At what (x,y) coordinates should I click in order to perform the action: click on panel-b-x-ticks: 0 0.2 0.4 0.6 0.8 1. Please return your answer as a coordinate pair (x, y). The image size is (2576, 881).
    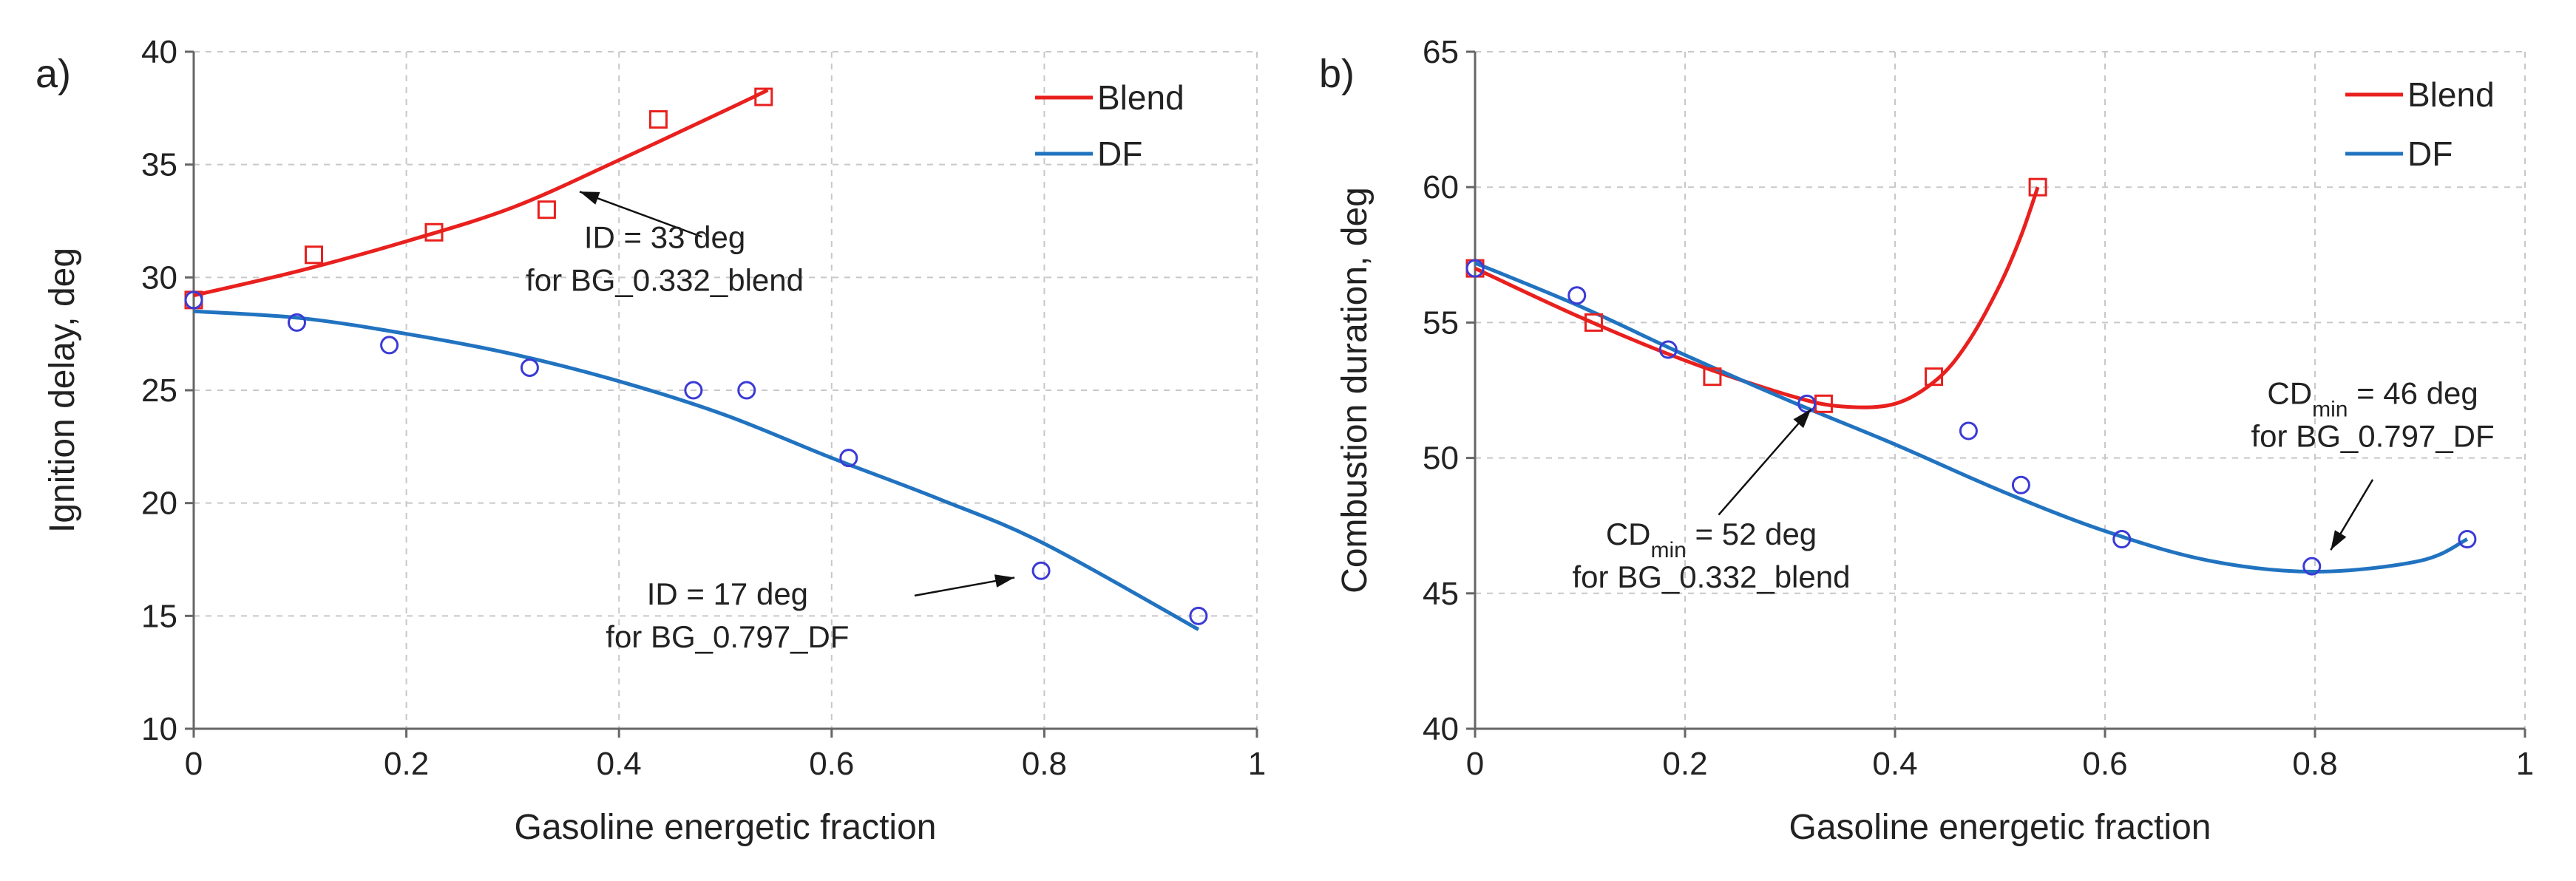
    Looking at the image, I should click on (2000, 755).